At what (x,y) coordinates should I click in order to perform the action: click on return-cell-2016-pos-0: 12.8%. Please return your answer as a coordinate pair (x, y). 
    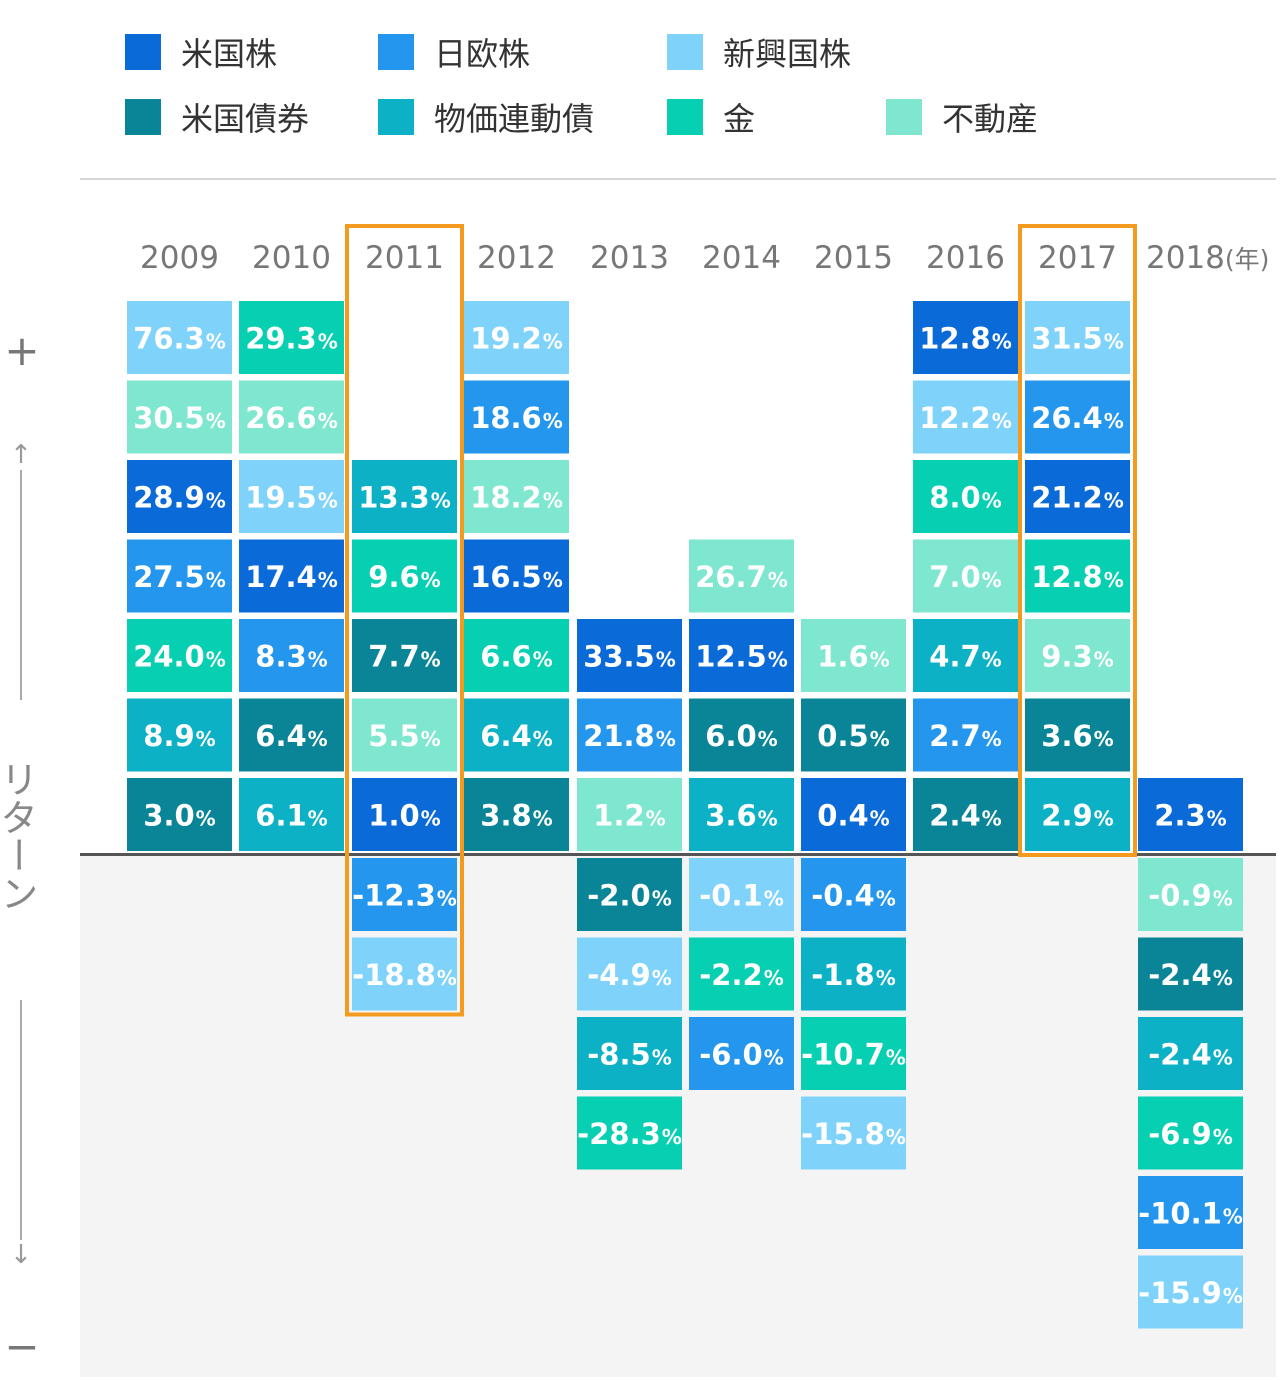
    Looking at the image, I should click on (965, 337).